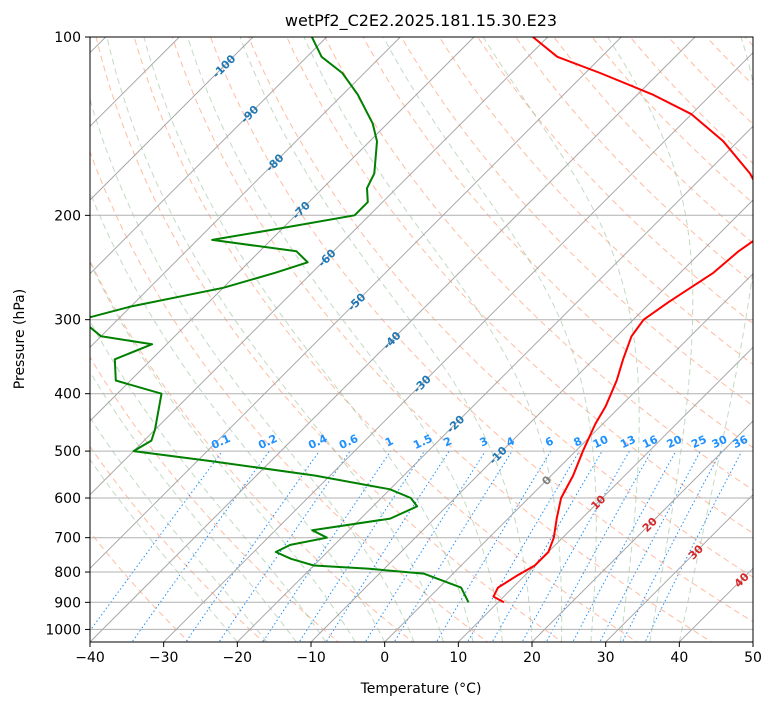 Image resolution: width=775 pixels, height=708 pixels. Describe the element at coordinates (627, 442) in the screenshot. I see `mixing-ratio-label: 13` at that location.